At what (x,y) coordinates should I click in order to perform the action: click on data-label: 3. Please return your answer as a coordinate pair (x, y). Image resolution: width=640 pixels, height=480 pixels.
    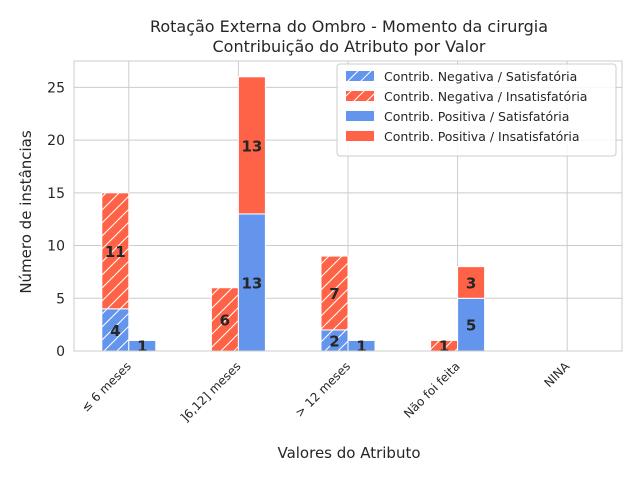
    Looking at the image, I should click on (471, 283).